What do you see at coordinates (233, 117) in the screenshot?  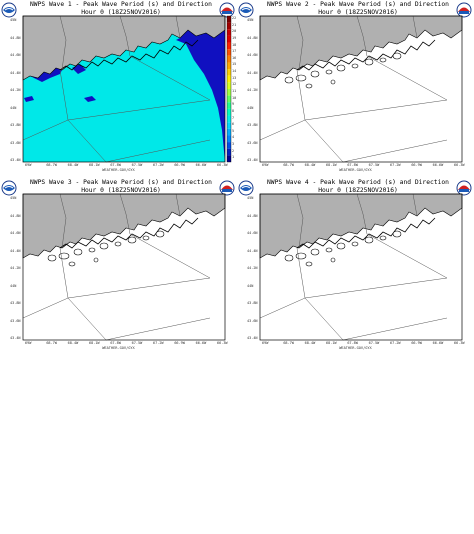 I see `colorbar-label: 7` at bounding box center [233, 117].